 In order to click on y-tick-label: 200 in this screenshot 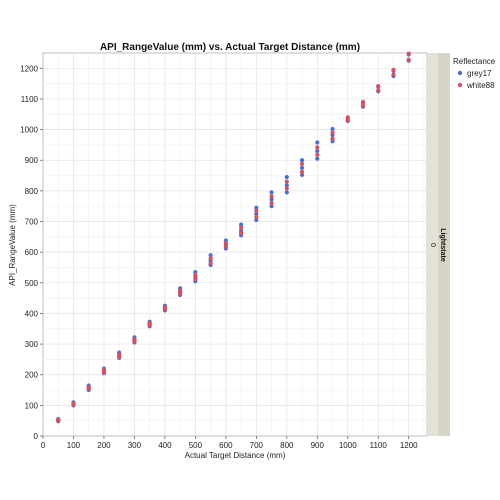, I will do `click(32, 375)`.